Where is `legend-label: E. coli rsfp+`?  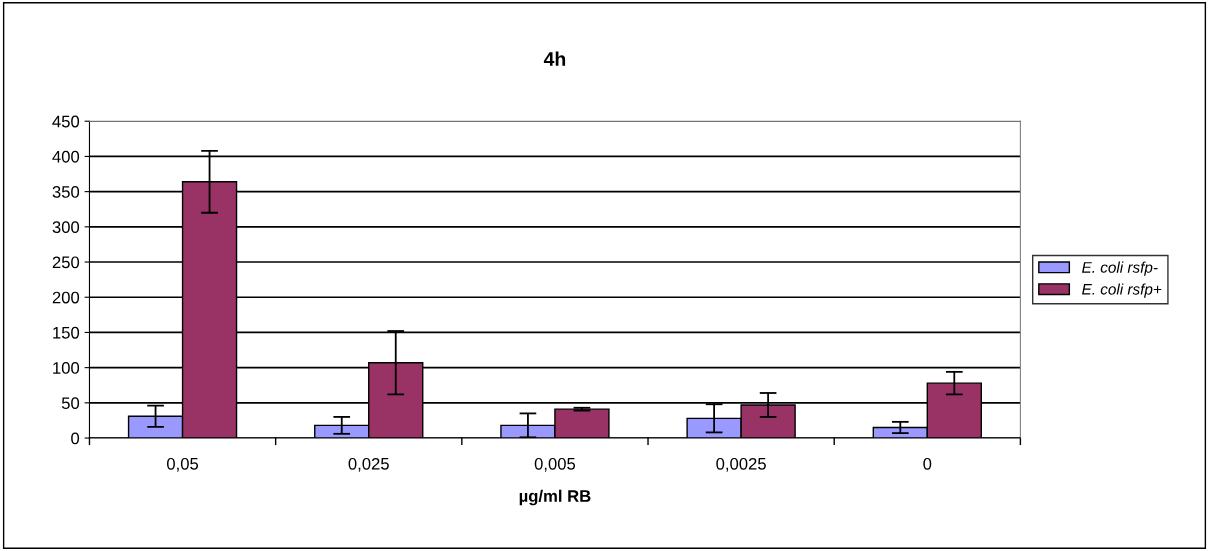
legend-label: E. coli rsfp+ is located at coordinates (1122, 290).